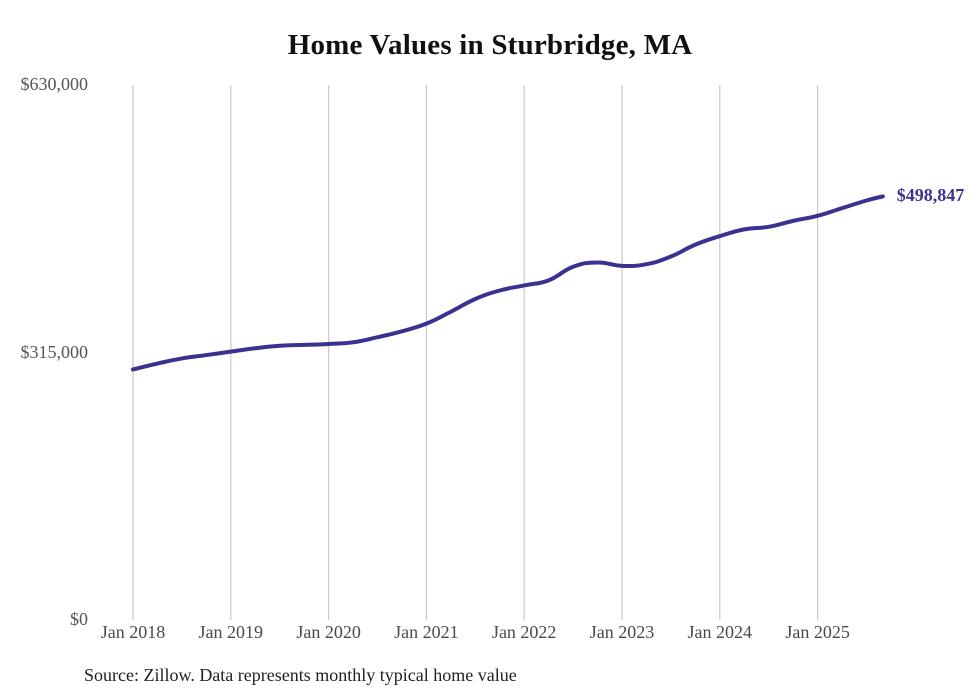  What do you see at coordinates (133, 632) in the screenshot?
I see `x-tick-label: Jan 2018` at bounding box center [133, 632].